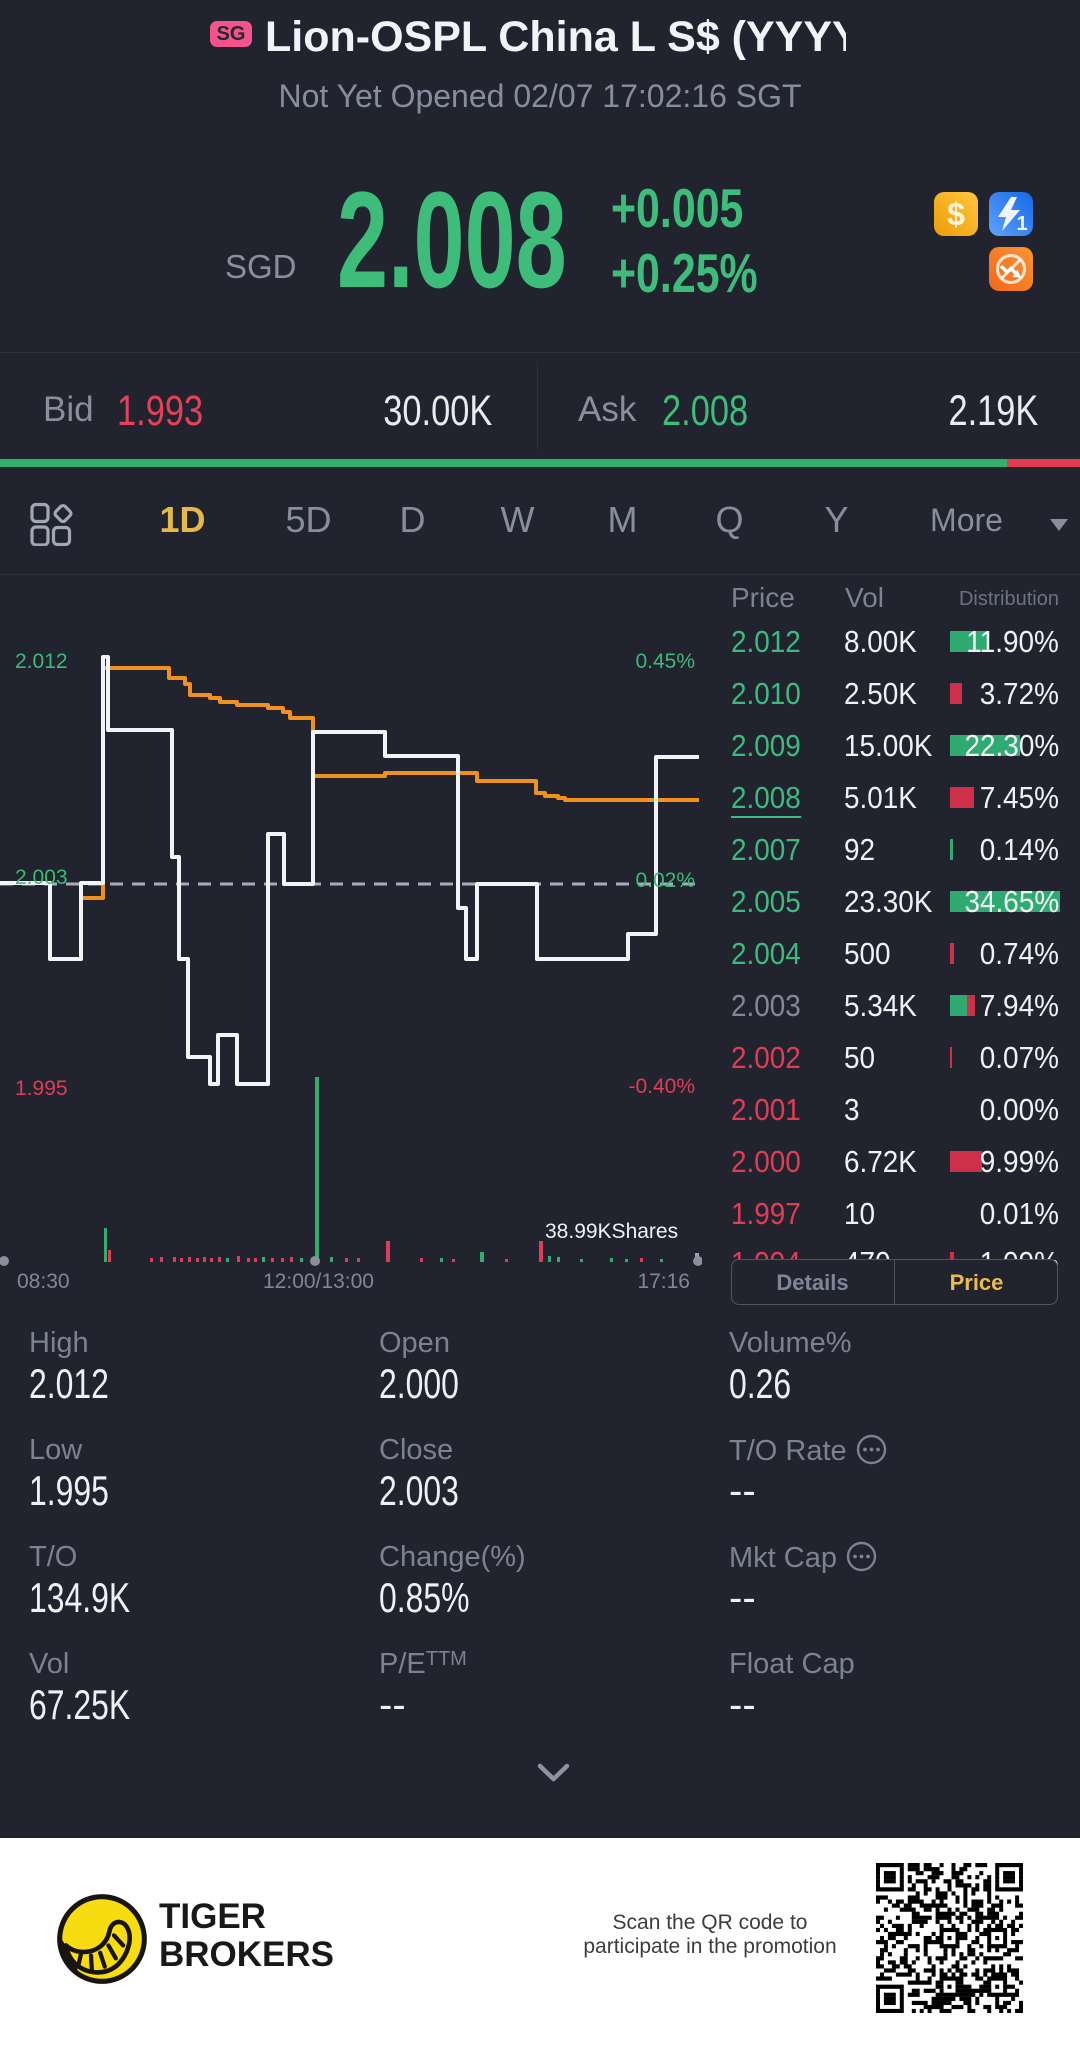 This screenshot has width=1080, height=2066. I want to click on svg-text: 1, so click(1021, 224).